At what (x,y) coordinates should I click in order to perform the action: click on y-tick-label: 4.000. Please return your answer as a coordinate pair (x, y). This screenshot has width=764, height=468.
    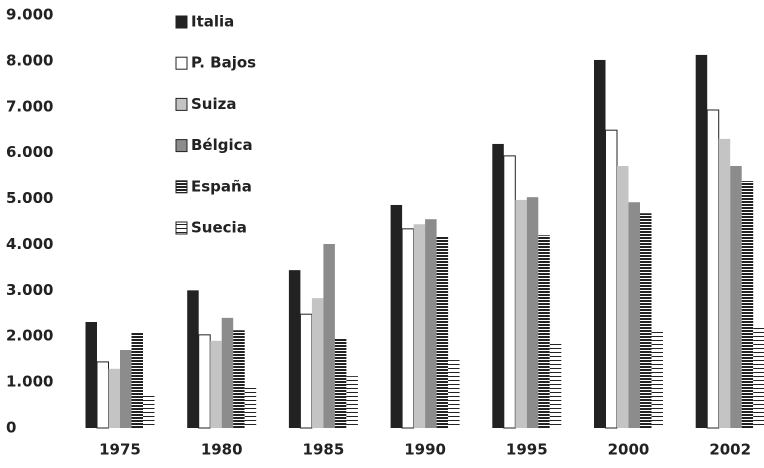
    Looking at the image, I should click on (29, 244).